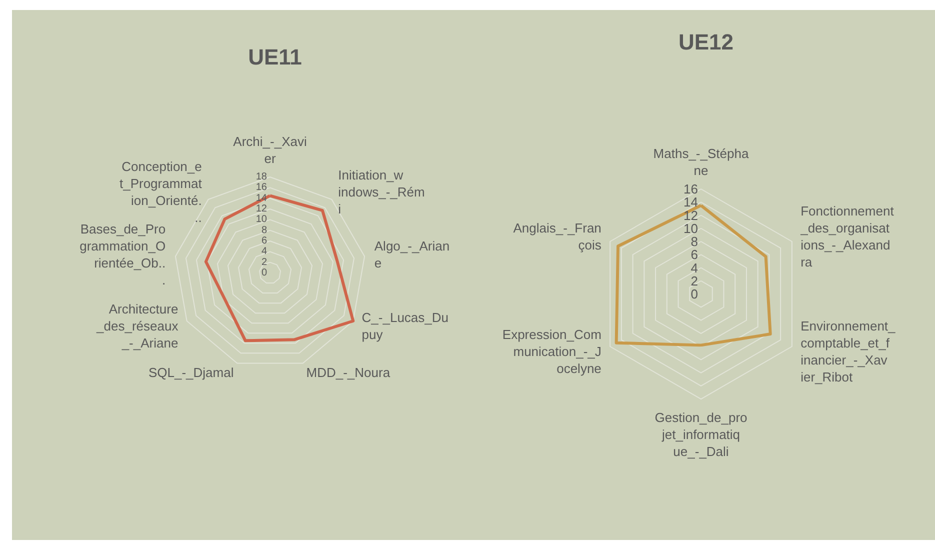 This screenshot has height=549, width=935. What do you see at coordinates (691, 202) in the screenshot?
I see `y-tick-label: 14` at bounding box center [691, 202].